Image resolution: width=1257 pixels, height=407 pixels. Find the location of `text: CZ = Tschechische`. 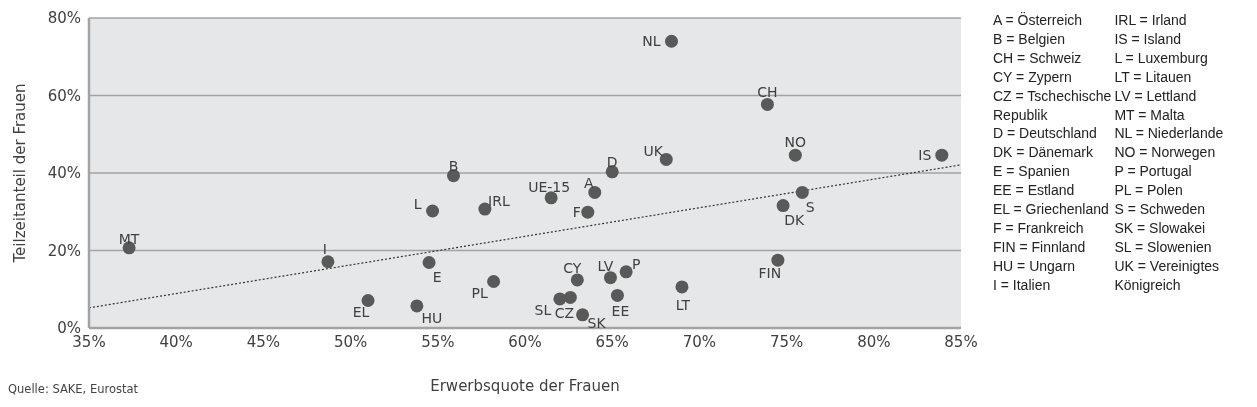

text: CZ = Tschechische is located at coordinates (1052, 96).